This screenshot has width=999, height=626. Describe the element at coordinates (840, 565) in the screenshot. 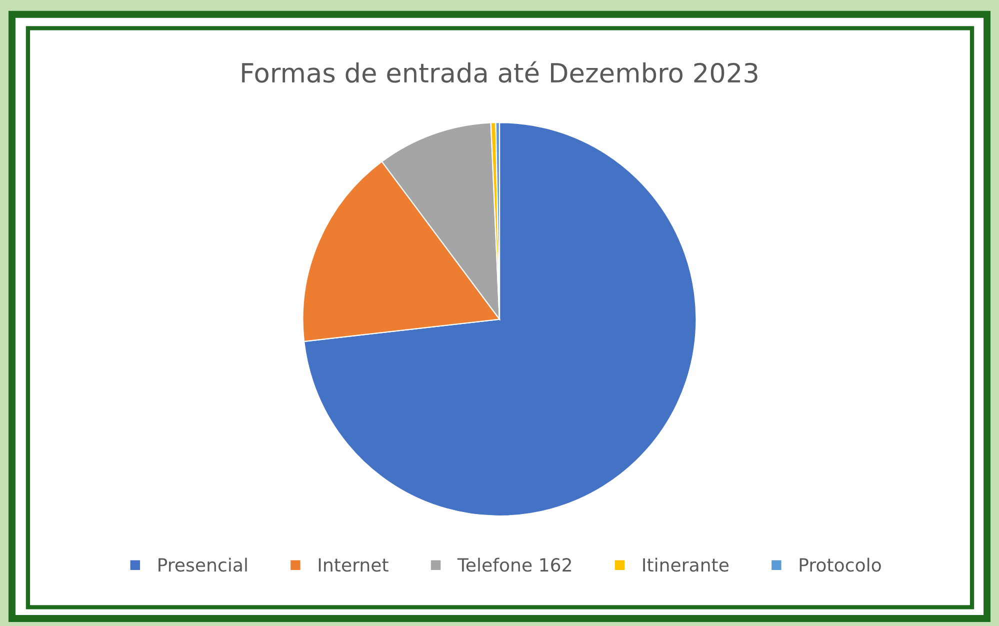

I see `legend-label: Protocolo` at that location.